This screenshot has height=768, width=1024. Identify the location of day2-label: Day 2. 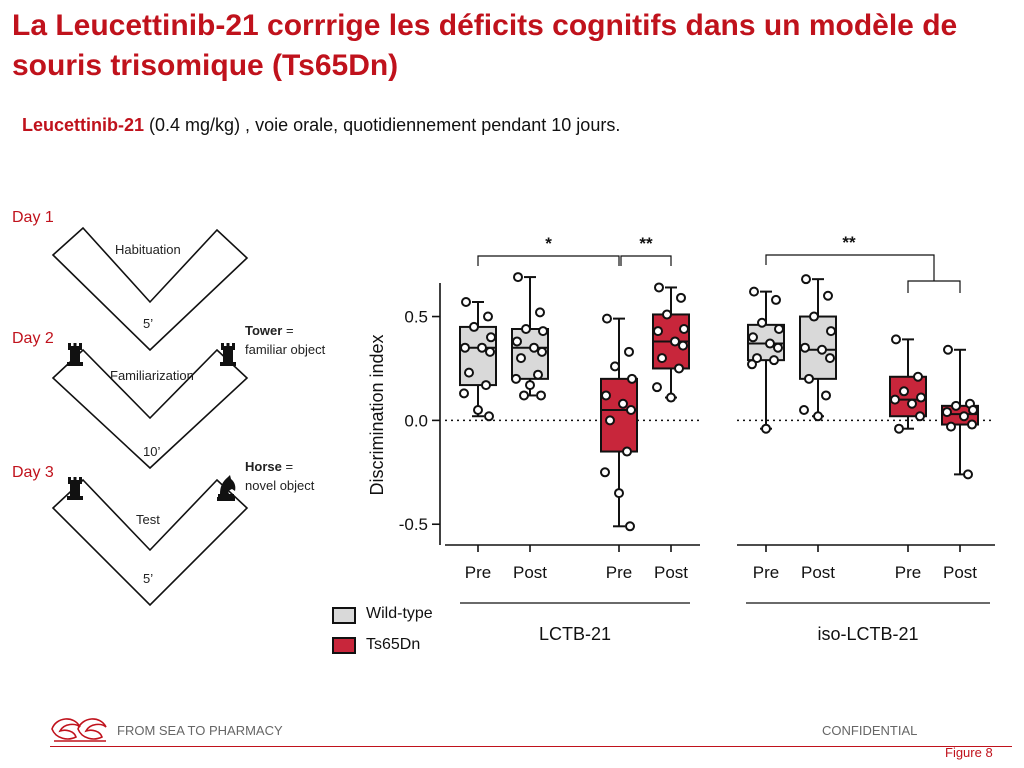
(33, 338).